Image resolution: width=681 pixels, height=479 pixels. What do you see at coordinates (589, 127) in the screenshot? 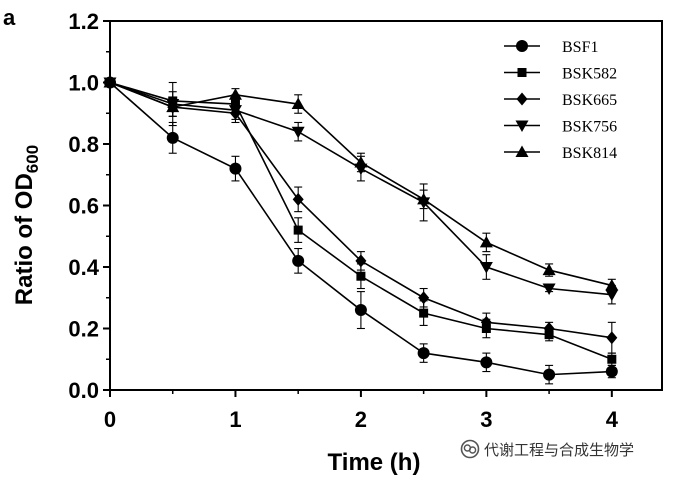
I see `legend-label: BSK756` at bounding box center [589, 127].